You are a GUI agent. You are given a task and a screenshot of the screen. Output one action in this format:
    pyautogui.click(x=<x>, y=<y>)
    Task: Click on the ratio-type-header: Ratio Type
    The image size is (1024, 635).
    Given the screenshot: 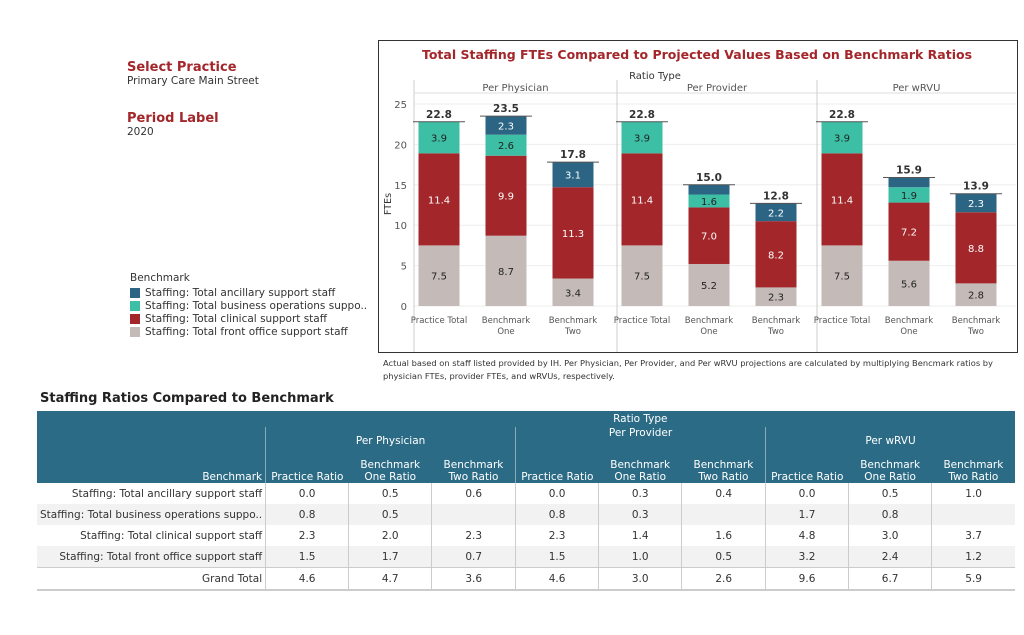 What is the action you would take?
    pyautogui.click(x=640, y=419)
    